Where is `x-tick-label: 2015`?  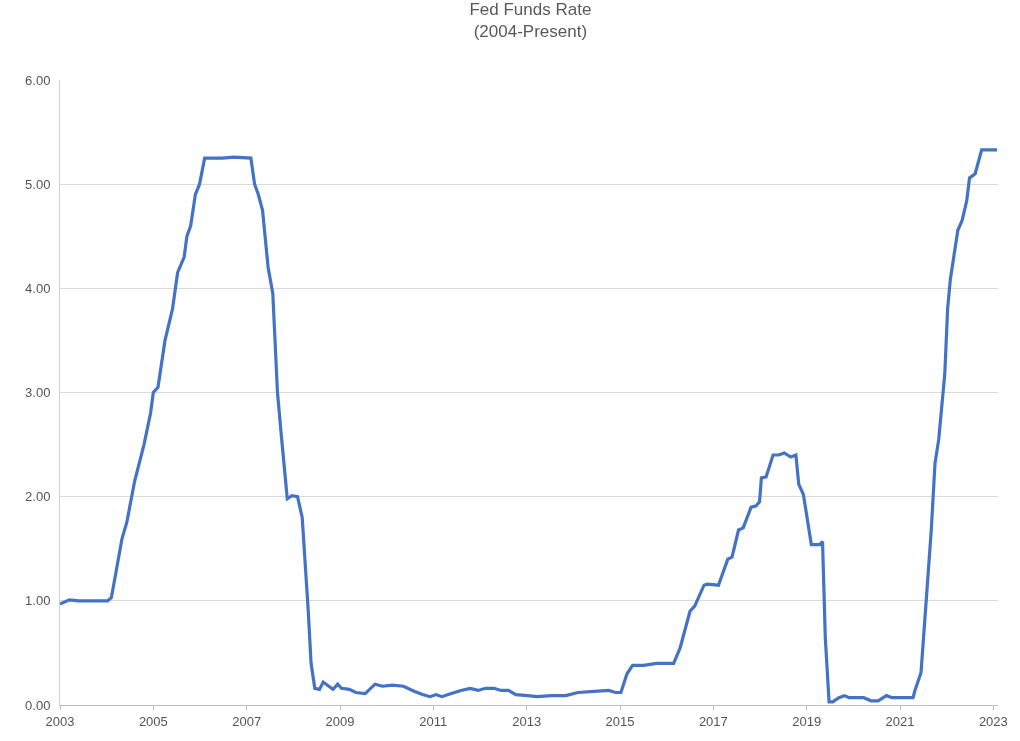 x-tick-label: 2015 is located at coordinates (620, 721).